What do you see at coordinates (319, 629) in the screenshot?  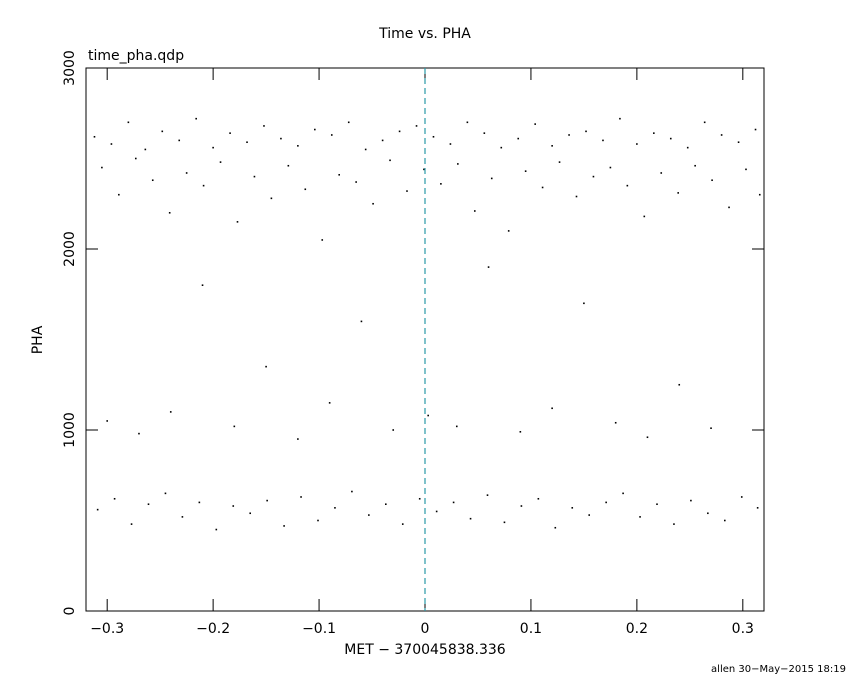 I see `x-tick-label: −0.1` at bounding box center [319, 629].